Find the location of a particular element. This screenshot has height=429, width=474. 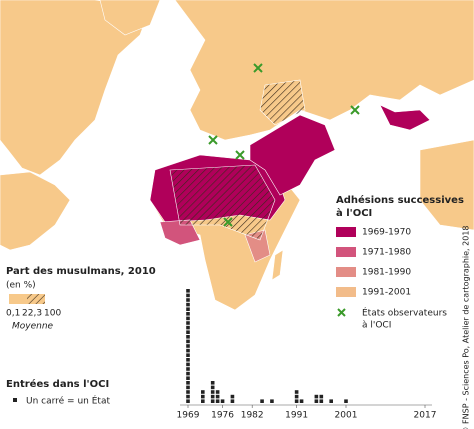

note-square is located at coordinates (15, 400).